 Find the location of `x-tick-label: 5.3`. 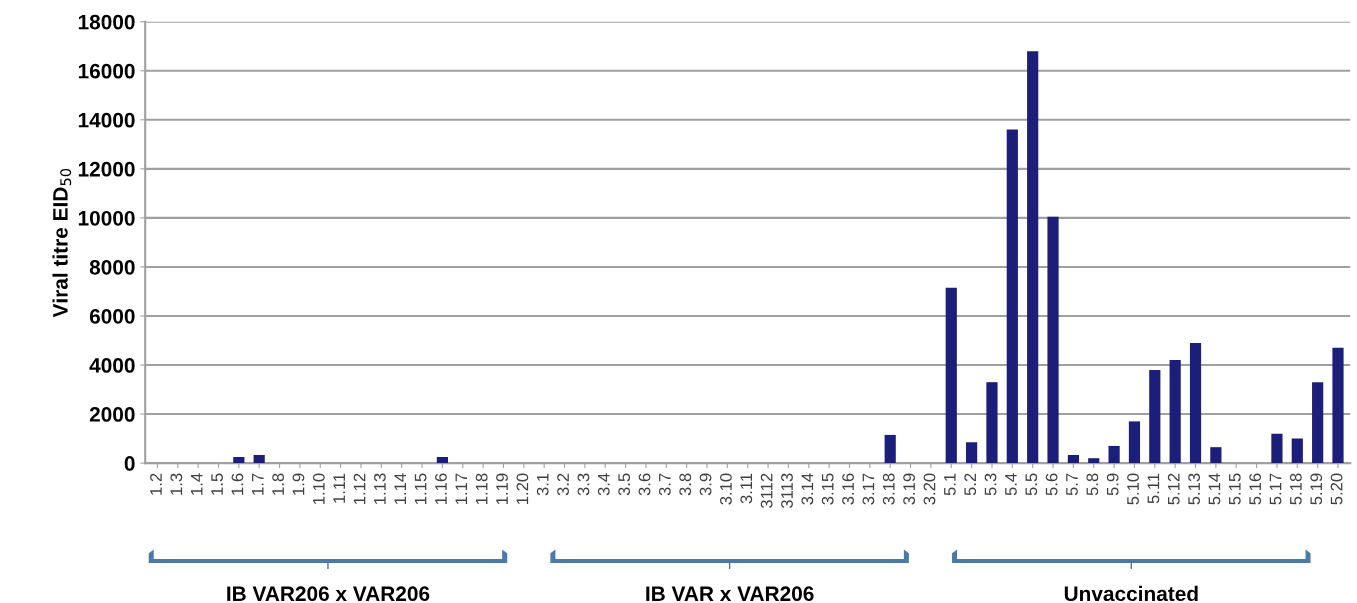

x-tick-label: 5.3 is located at coordinates (990, 484).